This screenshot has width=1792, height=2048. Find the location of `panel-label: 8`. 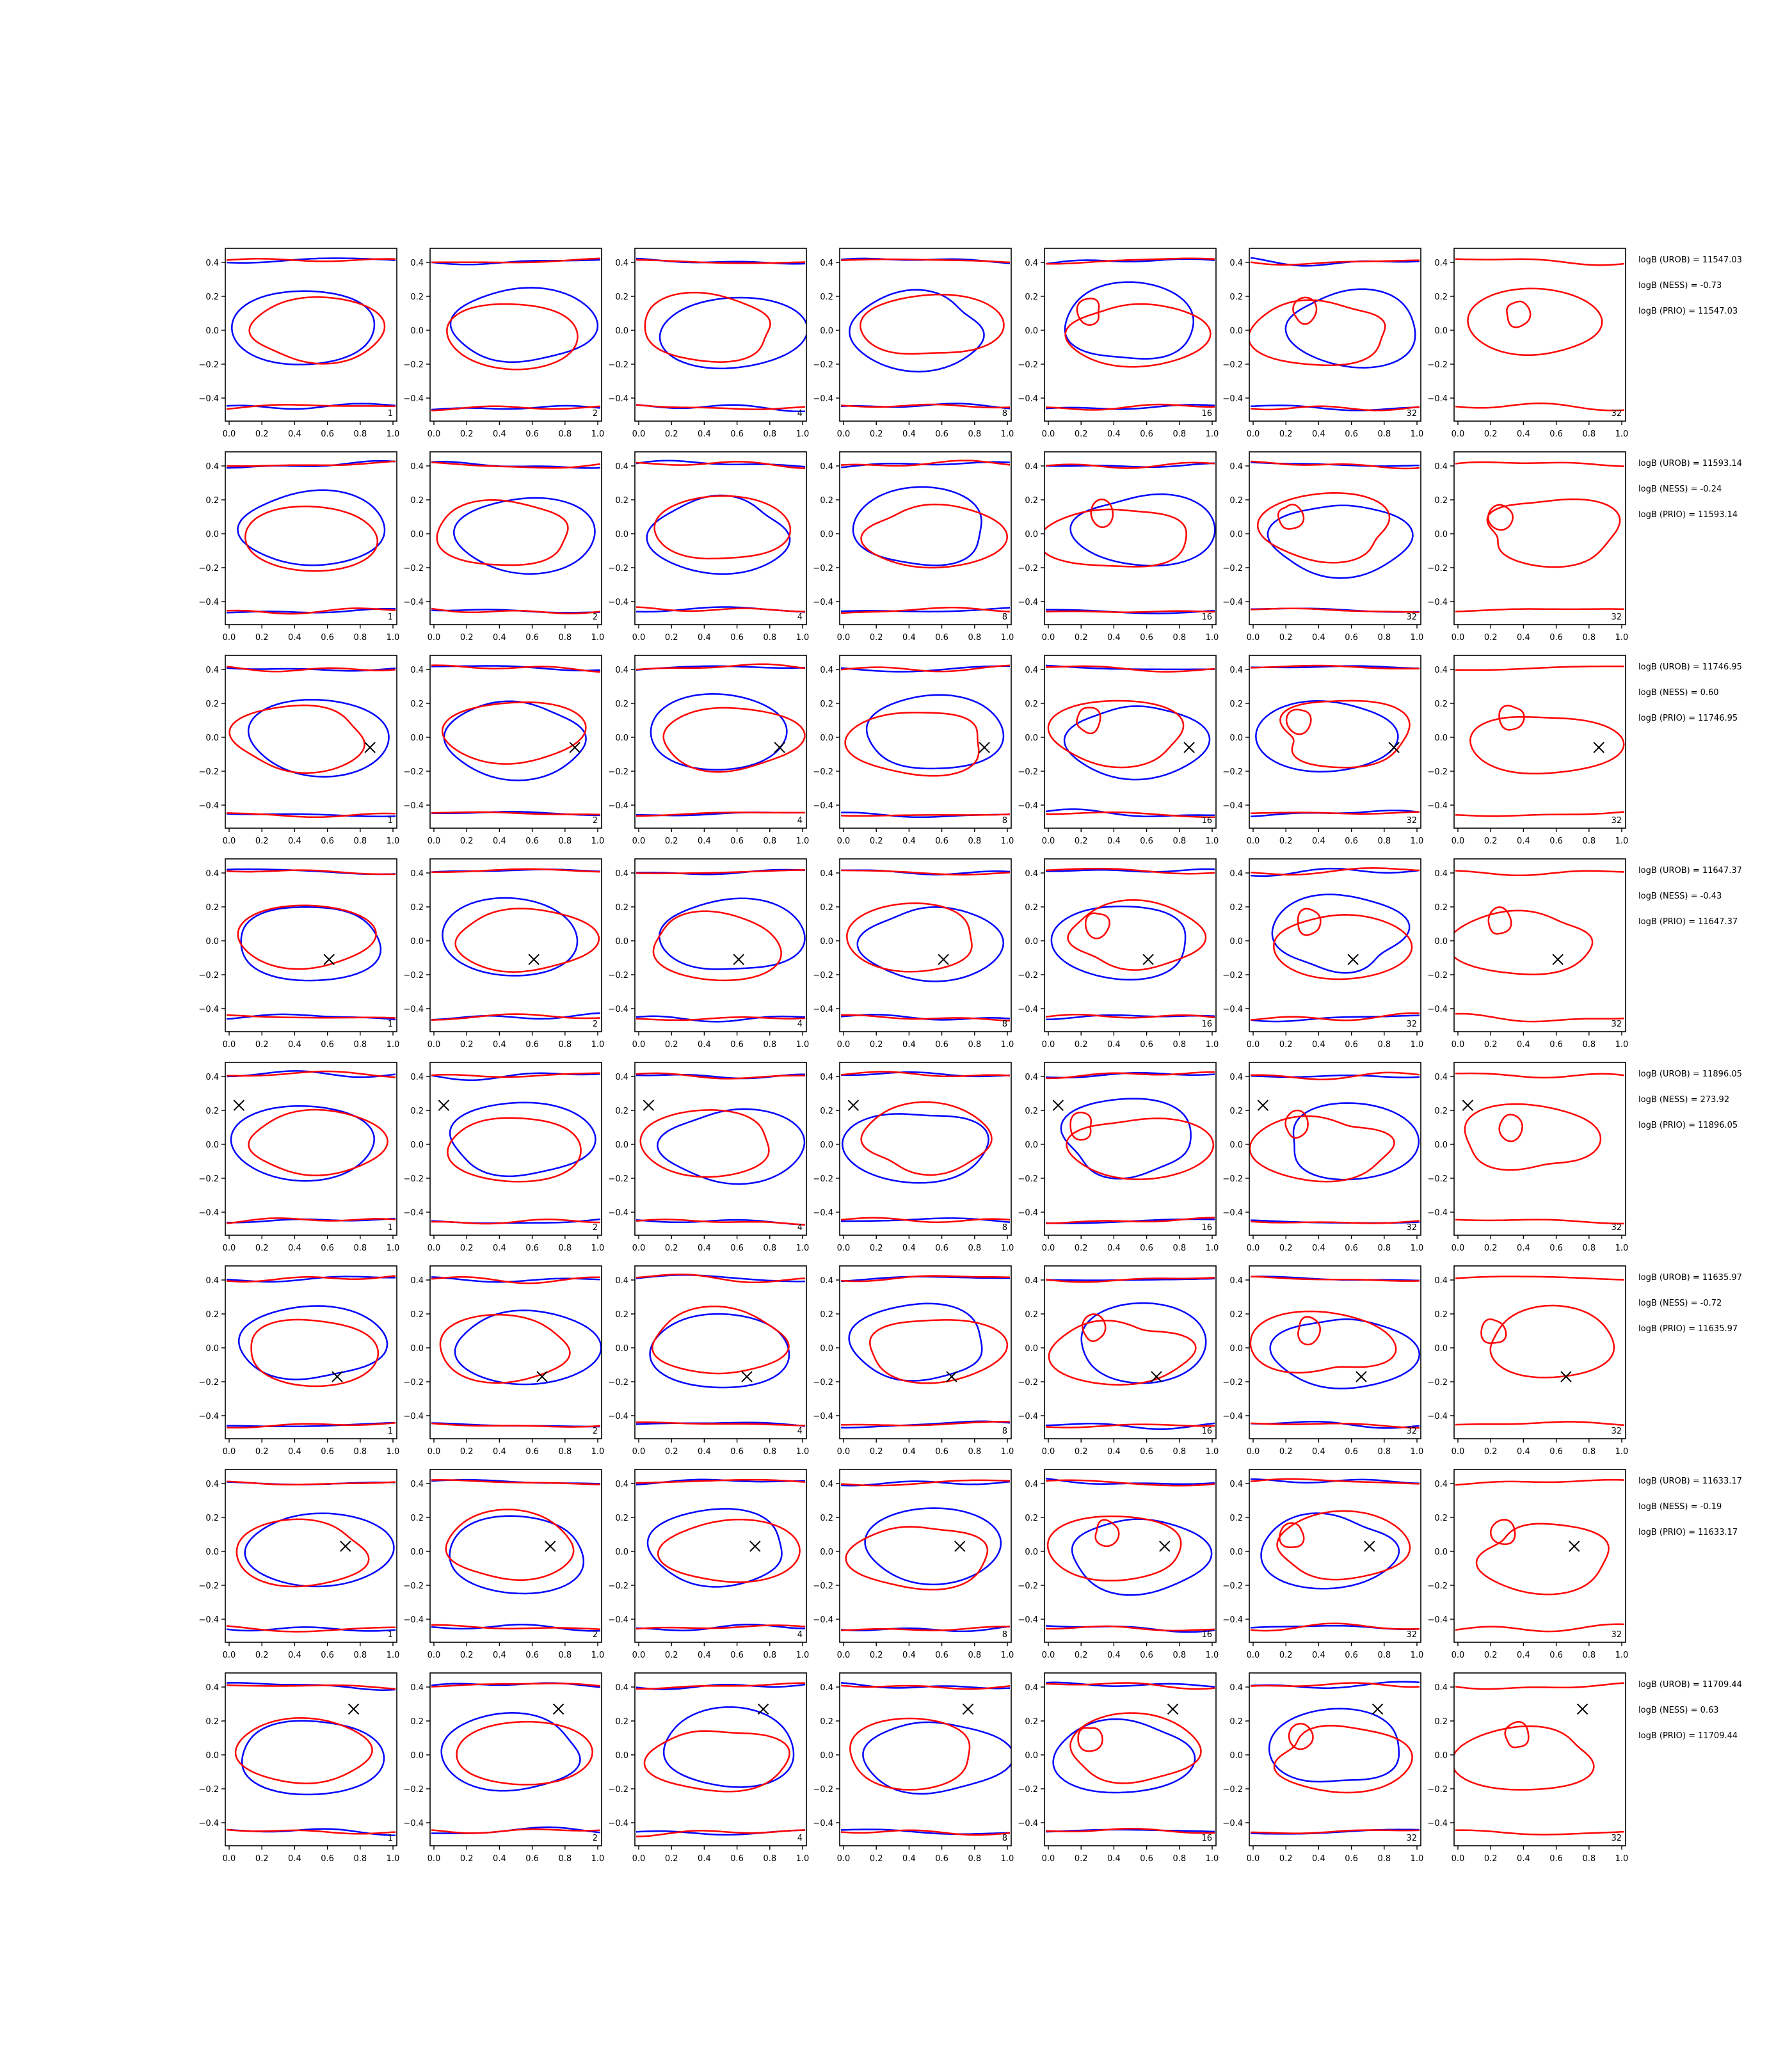

panel-label: 8 is located at coordinates (1004, 821).